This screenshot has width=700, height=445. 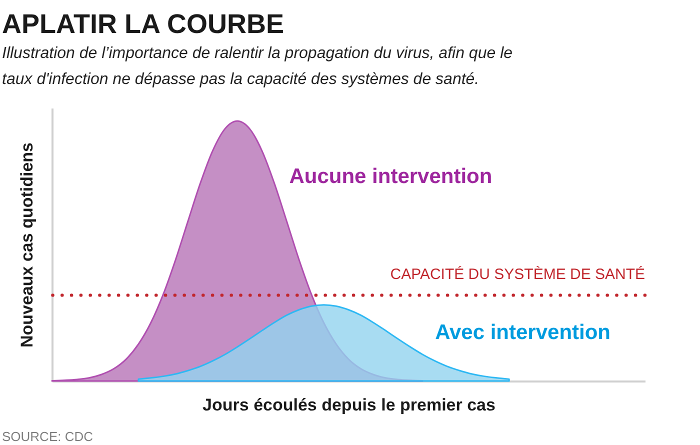 I want to click on y-axis-title: Nouveaux cas quotidiens, so click(x=27, y=245).